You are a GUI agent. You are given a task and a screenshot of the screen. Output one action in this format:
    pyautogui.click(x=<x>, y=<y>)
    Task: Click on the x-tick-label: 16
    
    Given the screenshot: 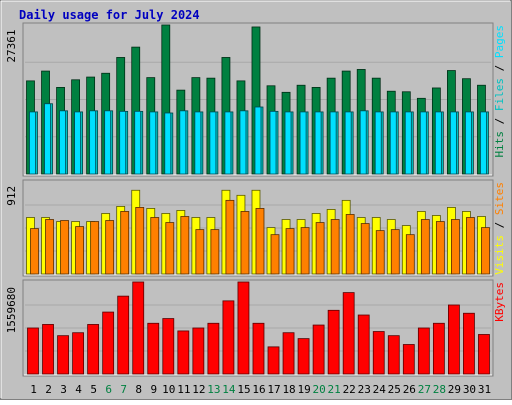 What is the action you would take?
    pyautogui.click(x=258, y=389)
    